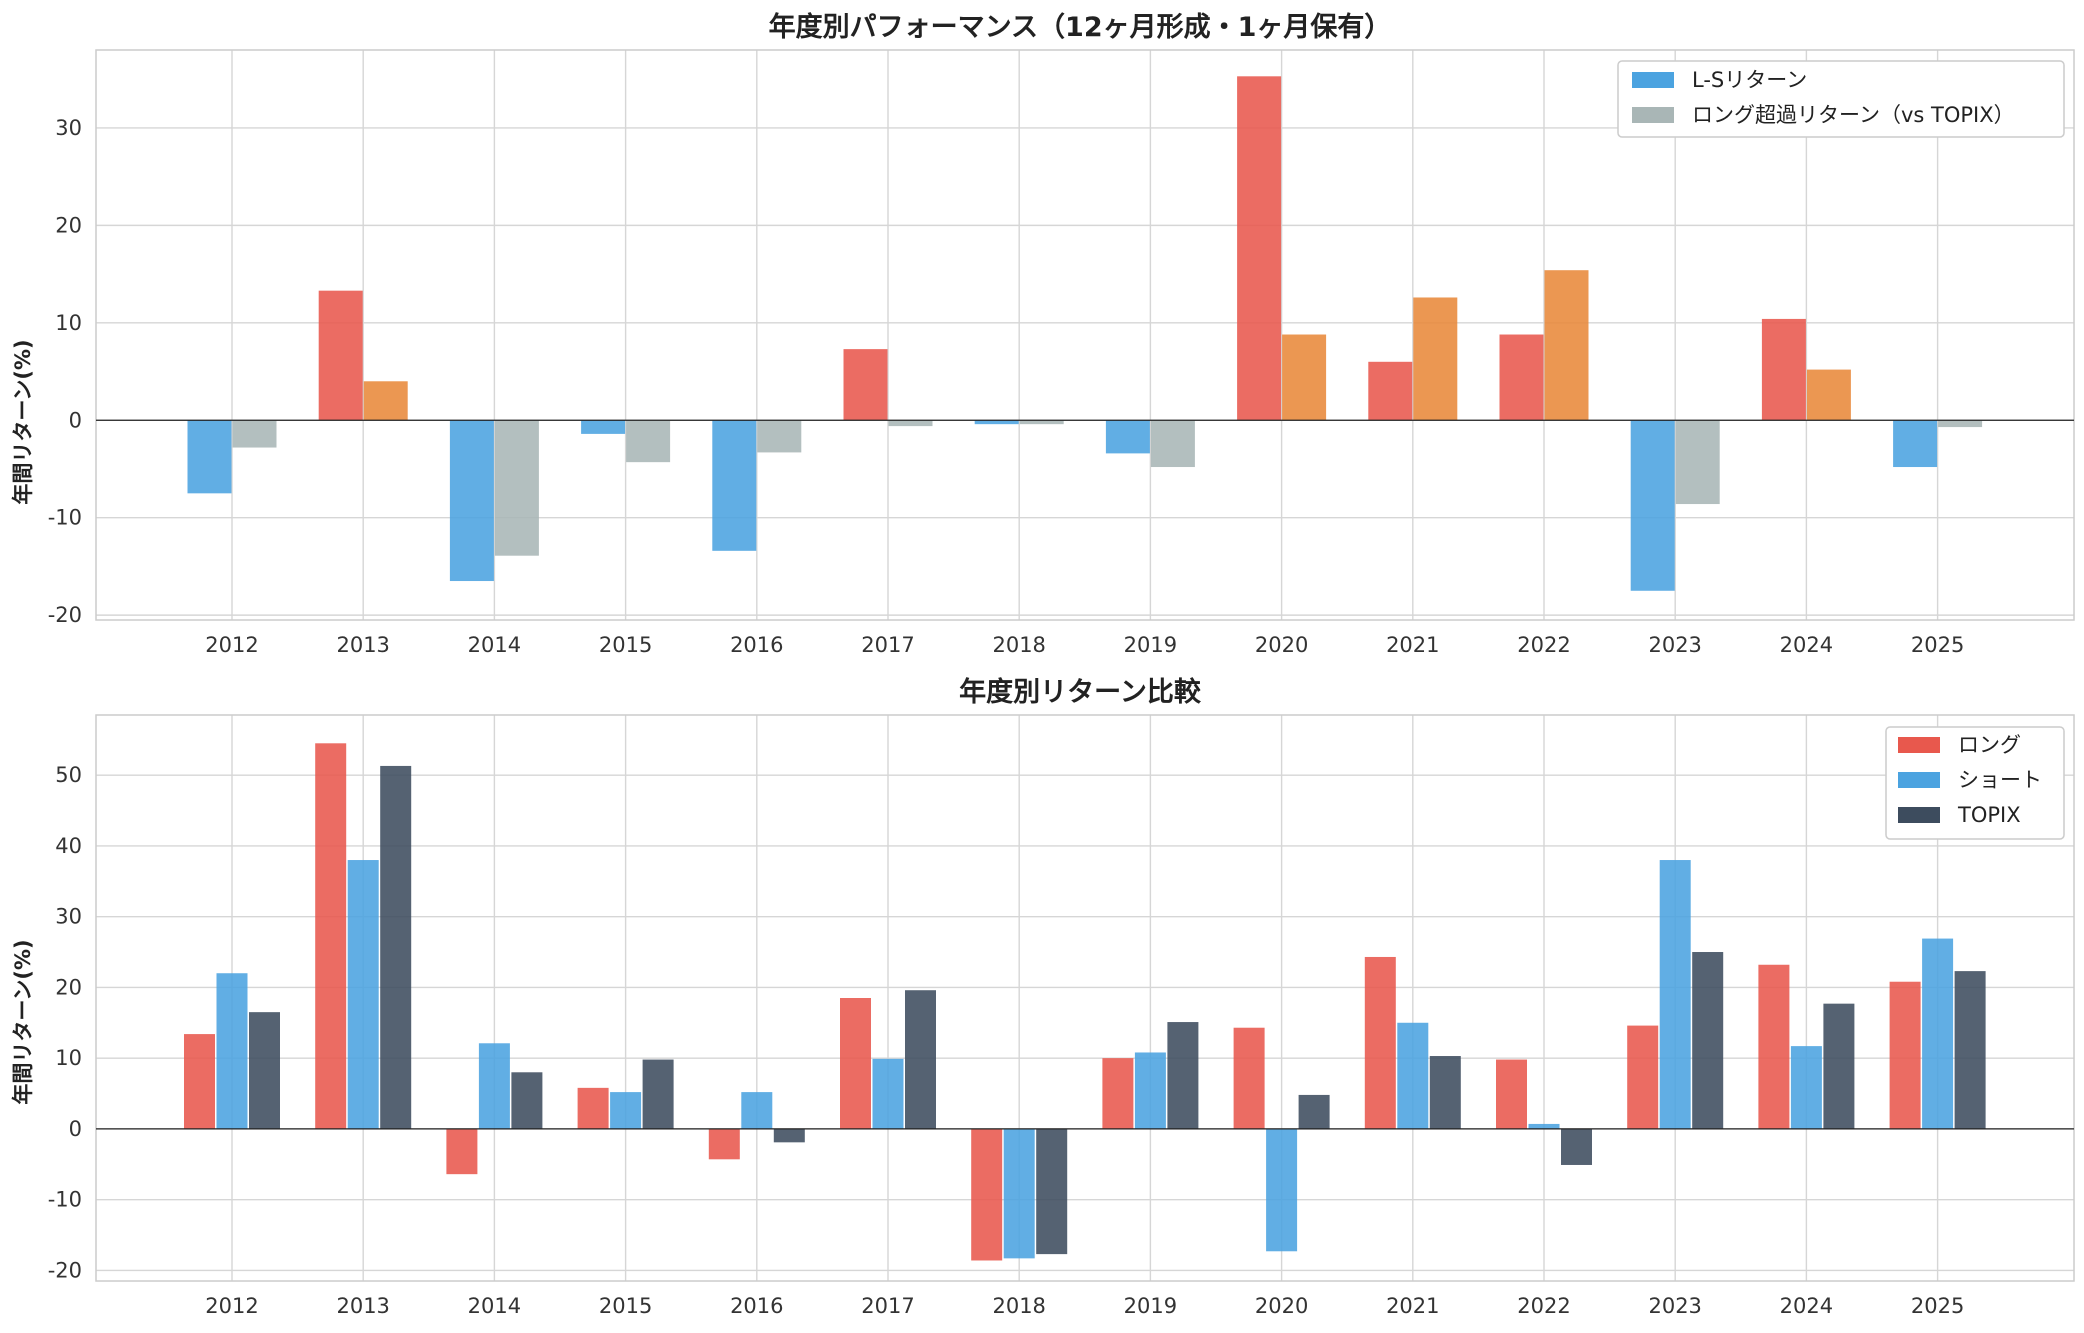  Describe the element at coordinates (1919, 780) in the screenshot. I see `legend-swatch-short` at that location.